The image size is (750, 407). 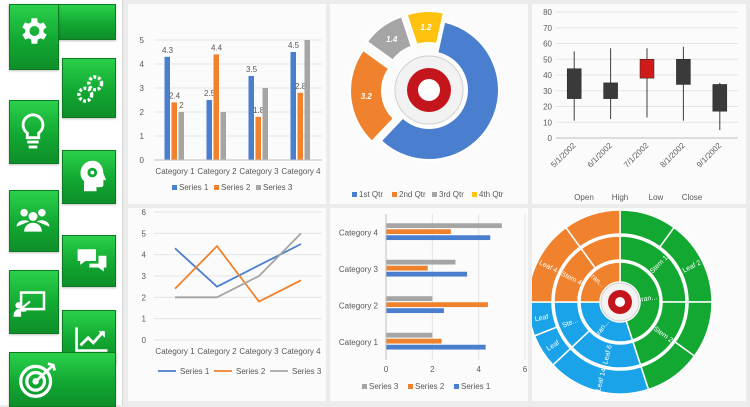 I want to click on slice-label: 1.4, so click(x=392, y=39).